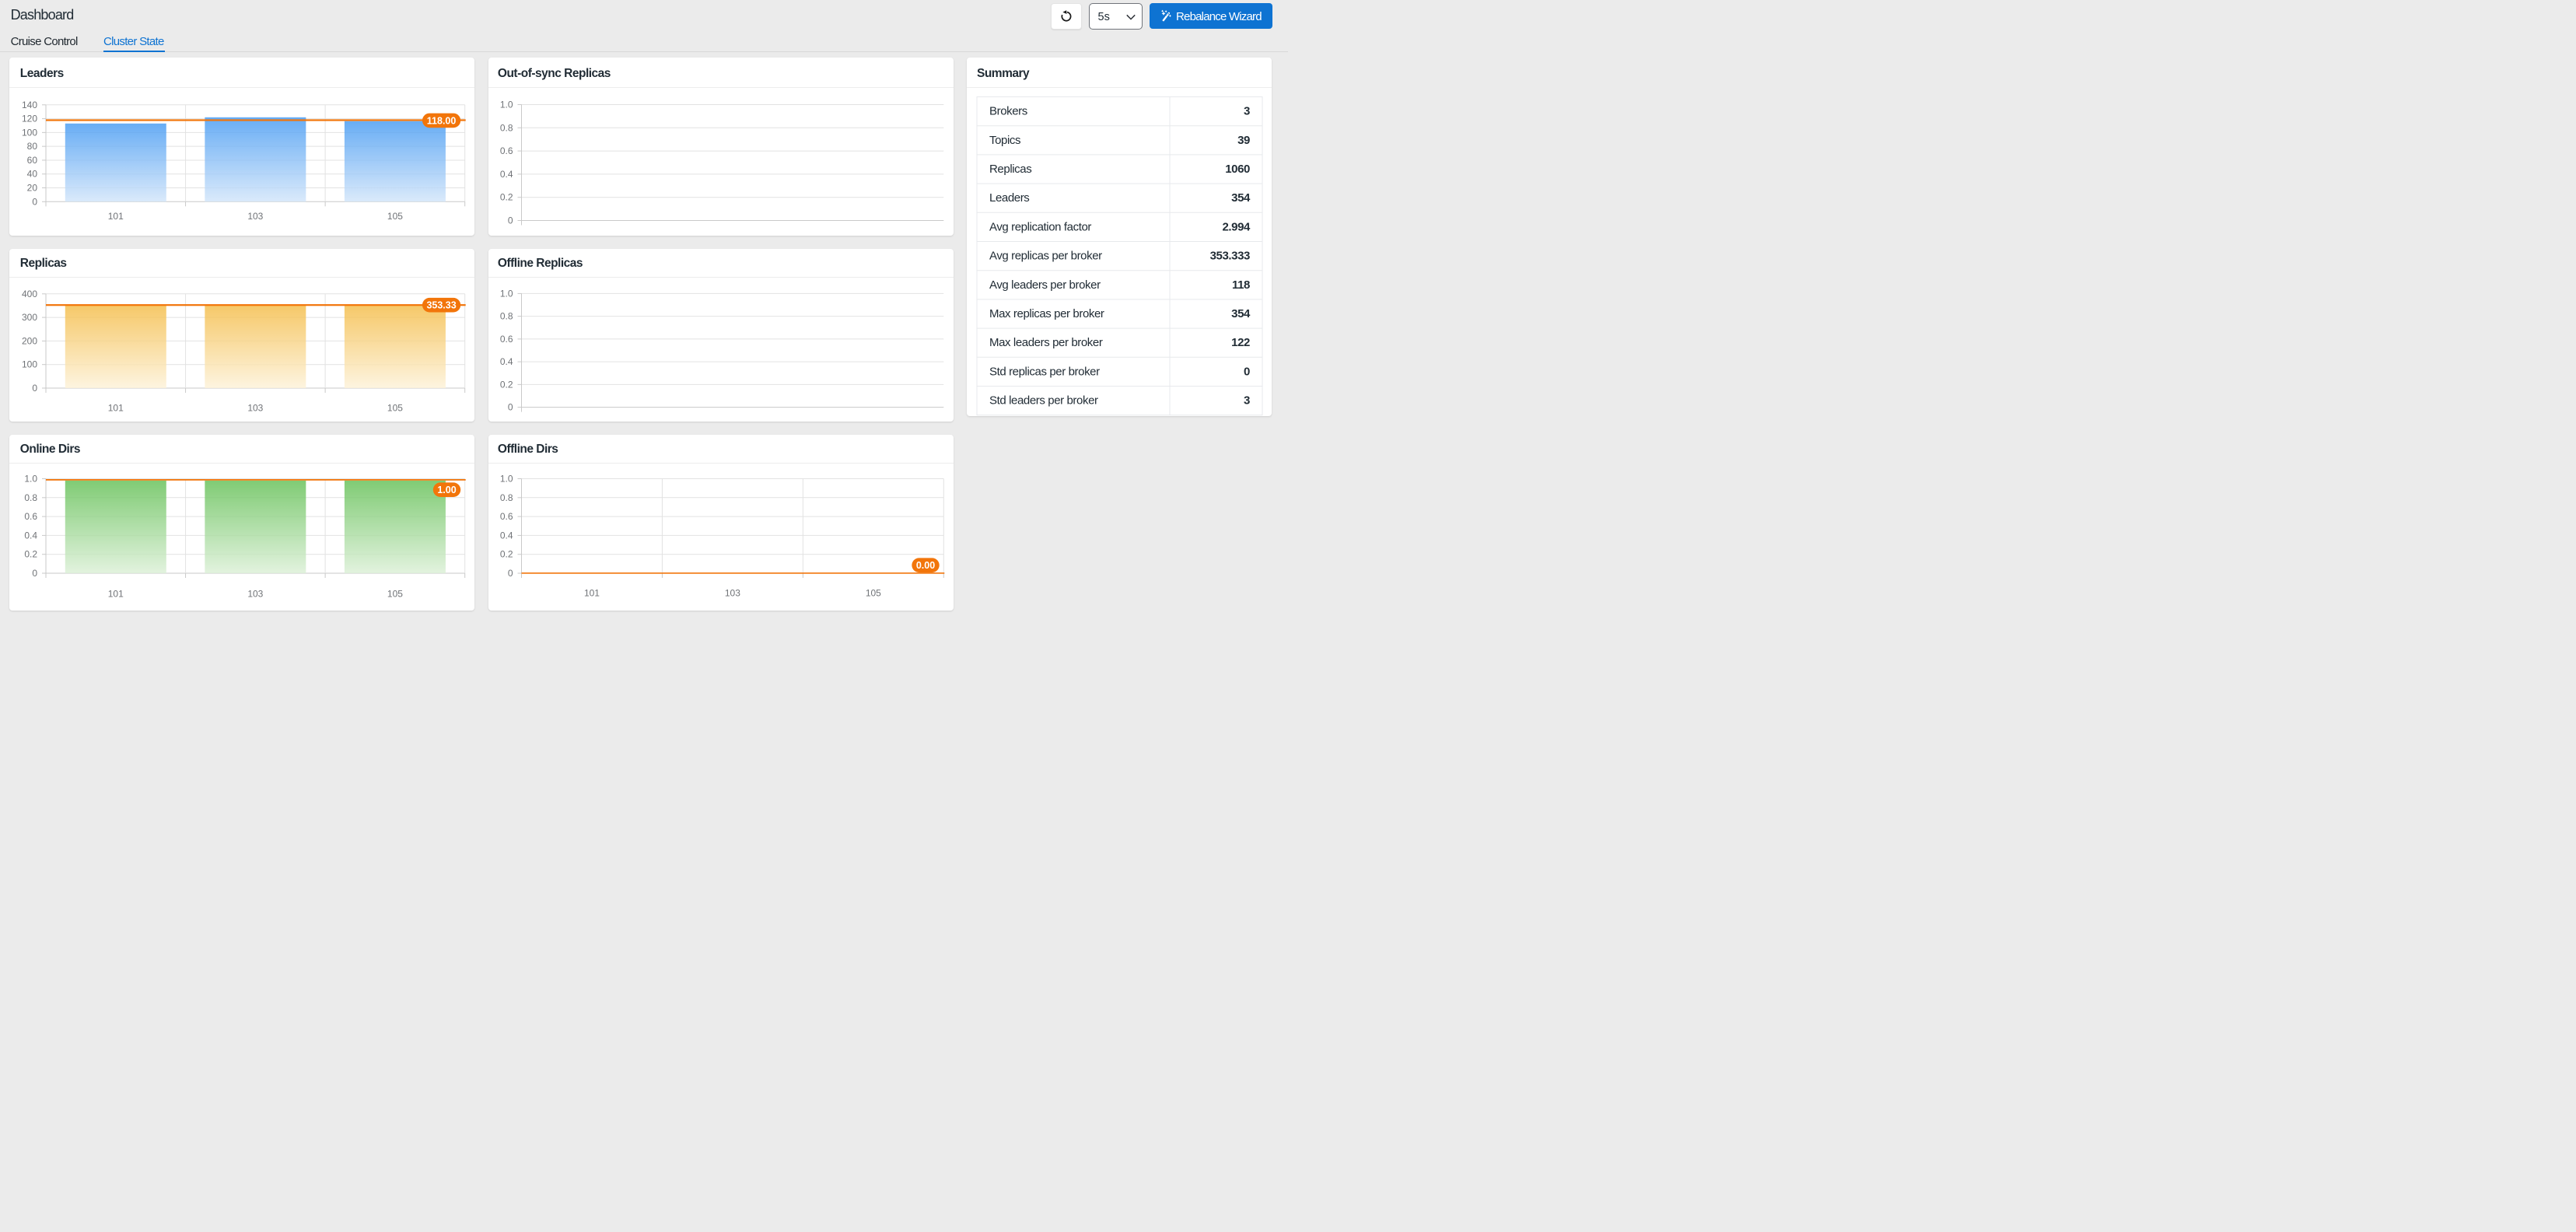 The image size is (2576, 1232). What do you see at coordinates (1241, 285) in the screenshot?
I see `svg-text: 118` at bounding box center [1241, 285].